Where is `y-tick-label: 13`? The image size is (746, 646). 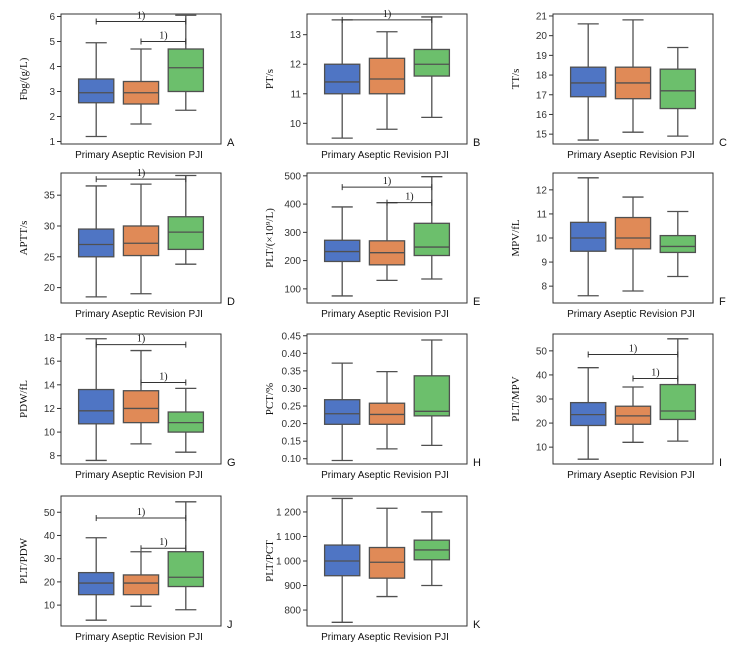 y-tick-label: 13 is located at coordinates (296, 35).